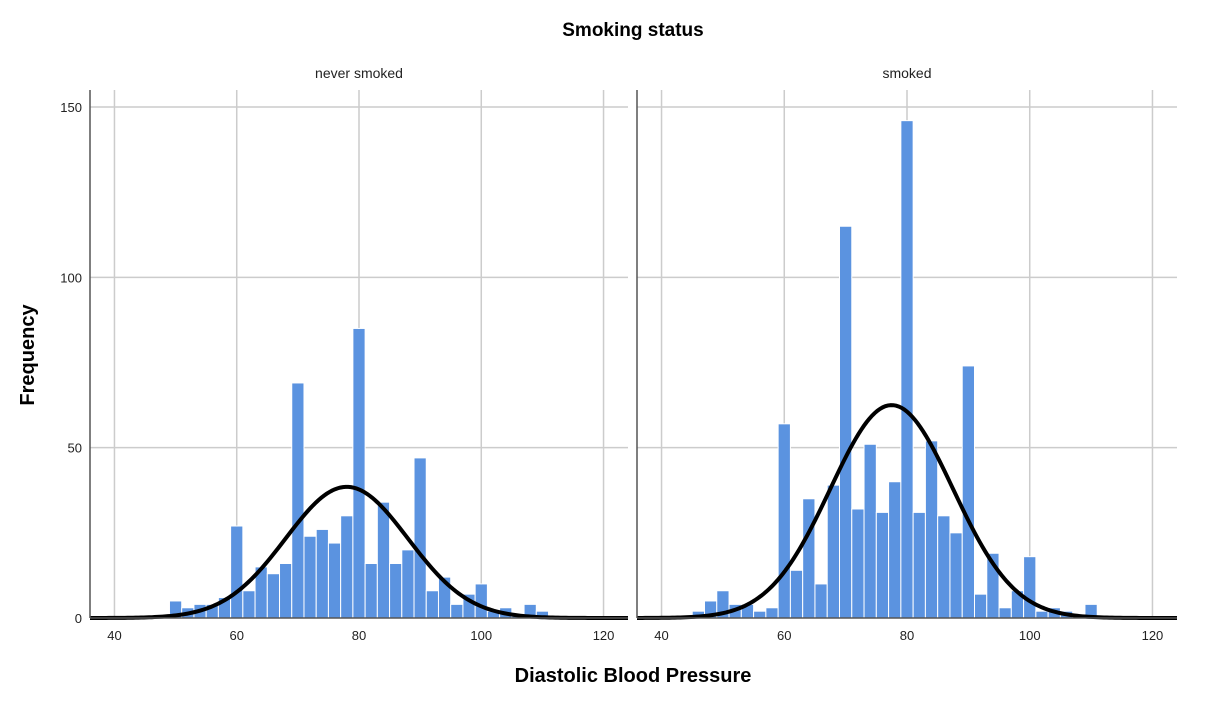  Describe the element at coordinates (632, 30) in the screenshot. I see `chart-title: Smoking status` at that location.